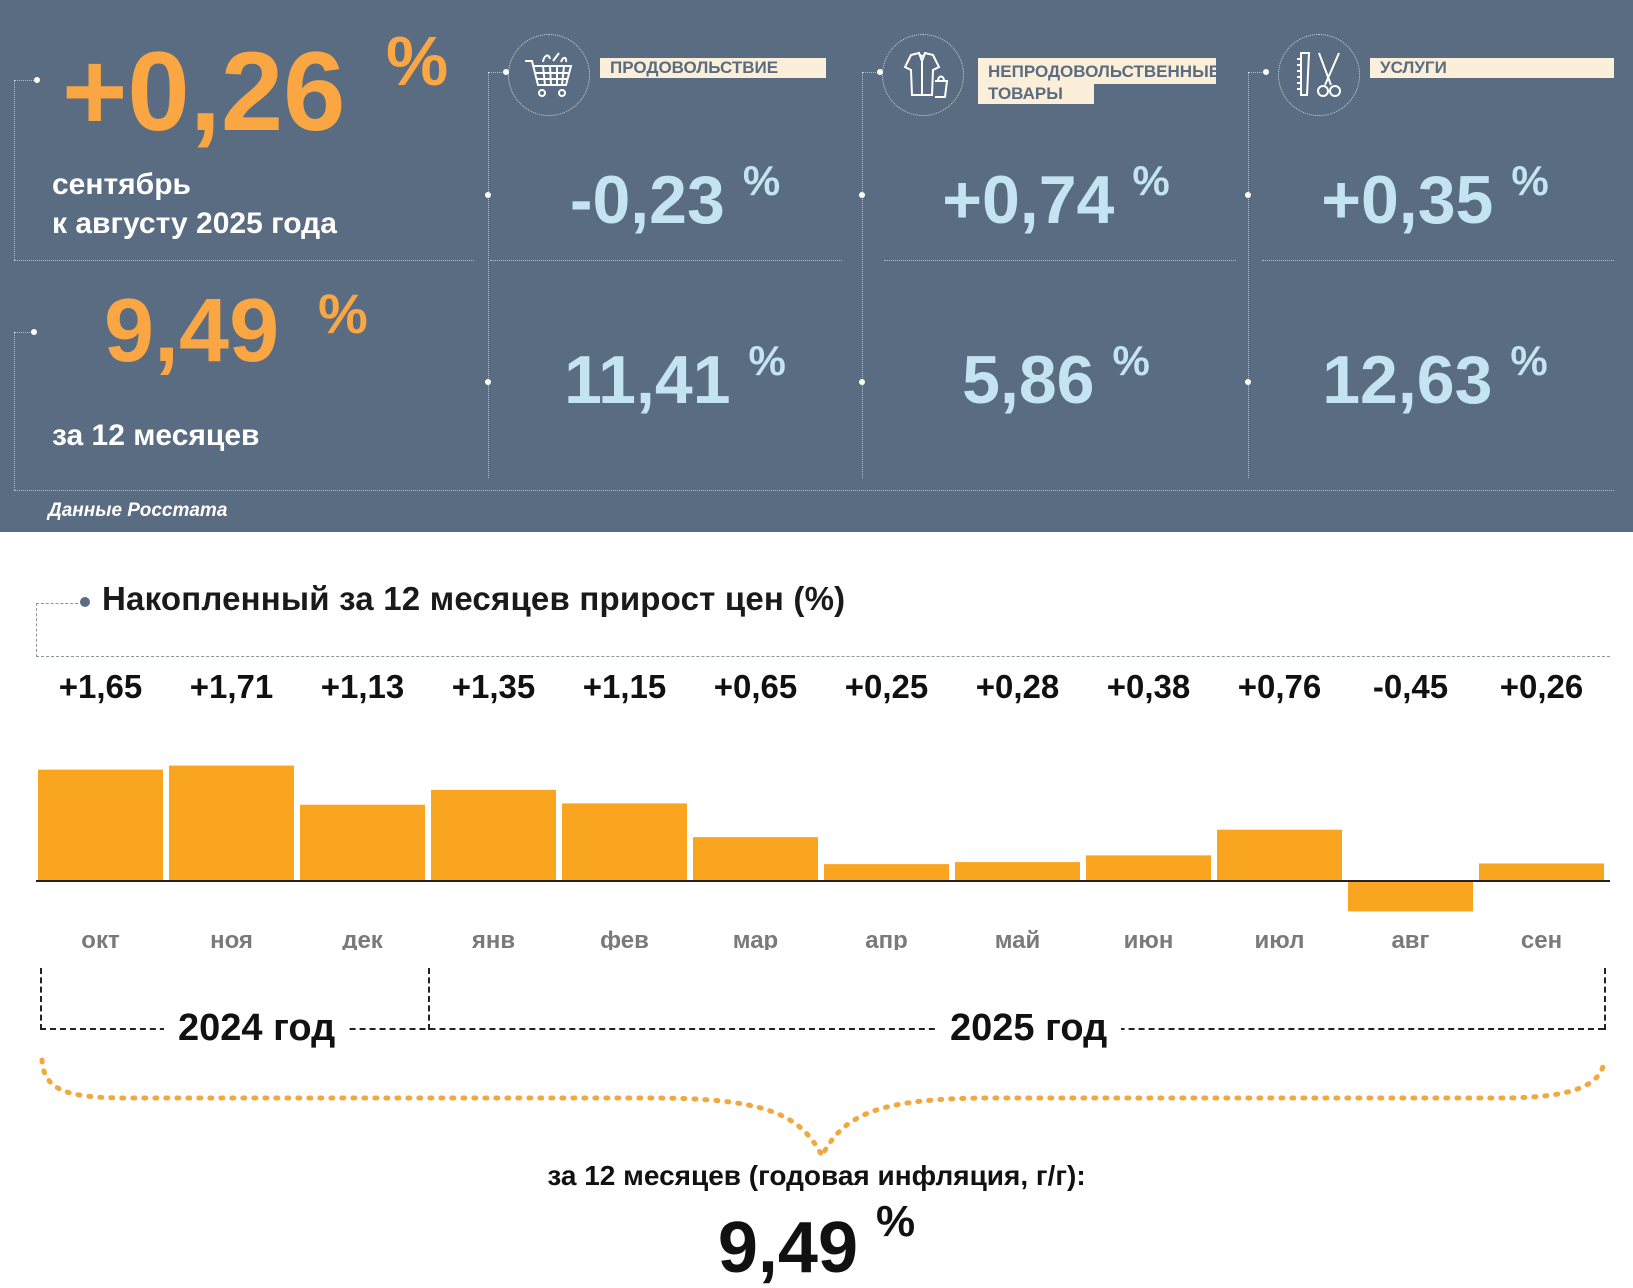  I want to click on annual-inflation-caption: за 12 месяцев (годовая инфляция, г/г):, so click(816, 1175).